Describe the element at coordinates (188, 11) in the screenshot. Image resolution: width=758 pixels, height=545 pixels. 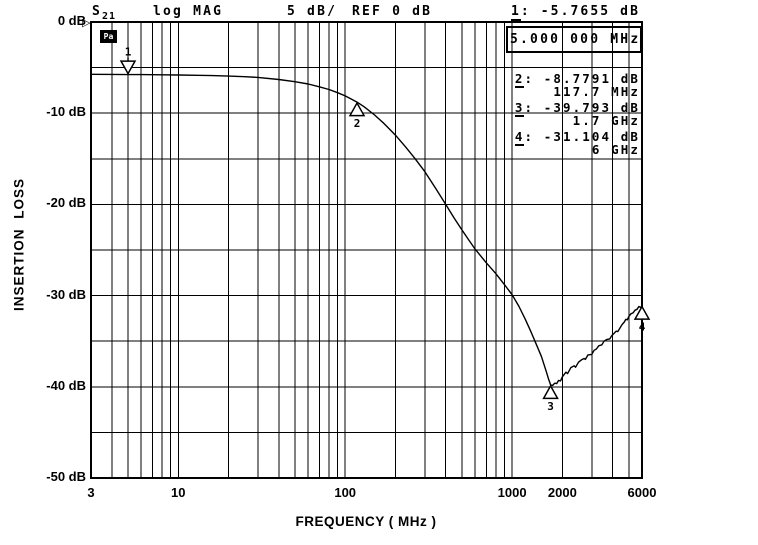
I see `format-label: log MAG` at that location.